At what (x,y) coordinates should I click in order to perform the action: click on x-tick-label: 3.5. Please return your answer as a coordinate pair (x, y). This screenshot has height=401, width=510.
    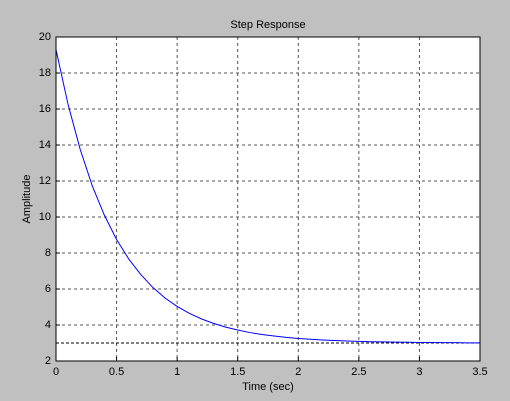
    Looking at the image, I should click on (479, 372).